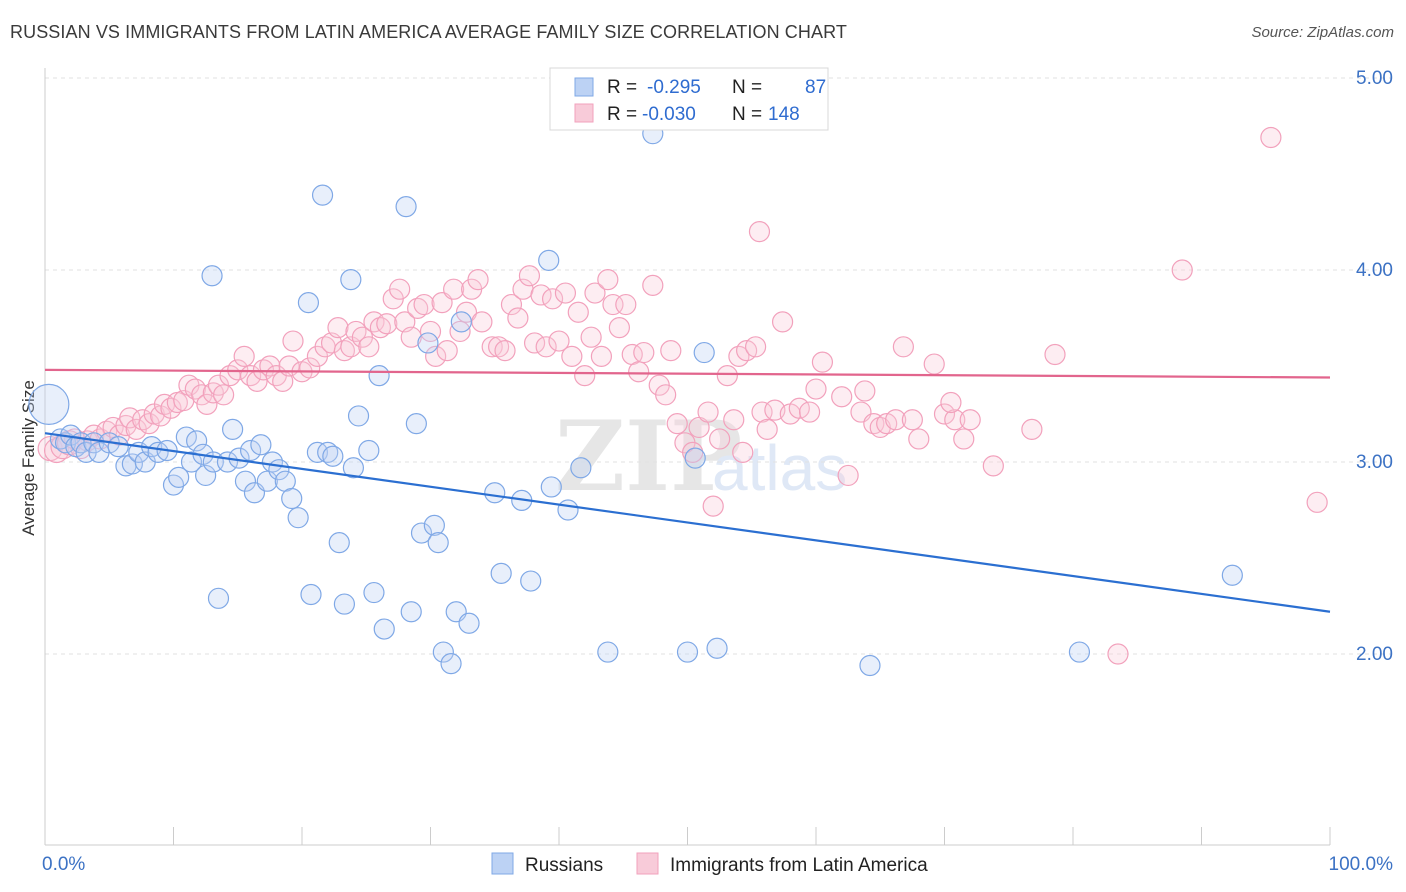  I want to click on stats-n-label-2: N =, so click(747, 114).